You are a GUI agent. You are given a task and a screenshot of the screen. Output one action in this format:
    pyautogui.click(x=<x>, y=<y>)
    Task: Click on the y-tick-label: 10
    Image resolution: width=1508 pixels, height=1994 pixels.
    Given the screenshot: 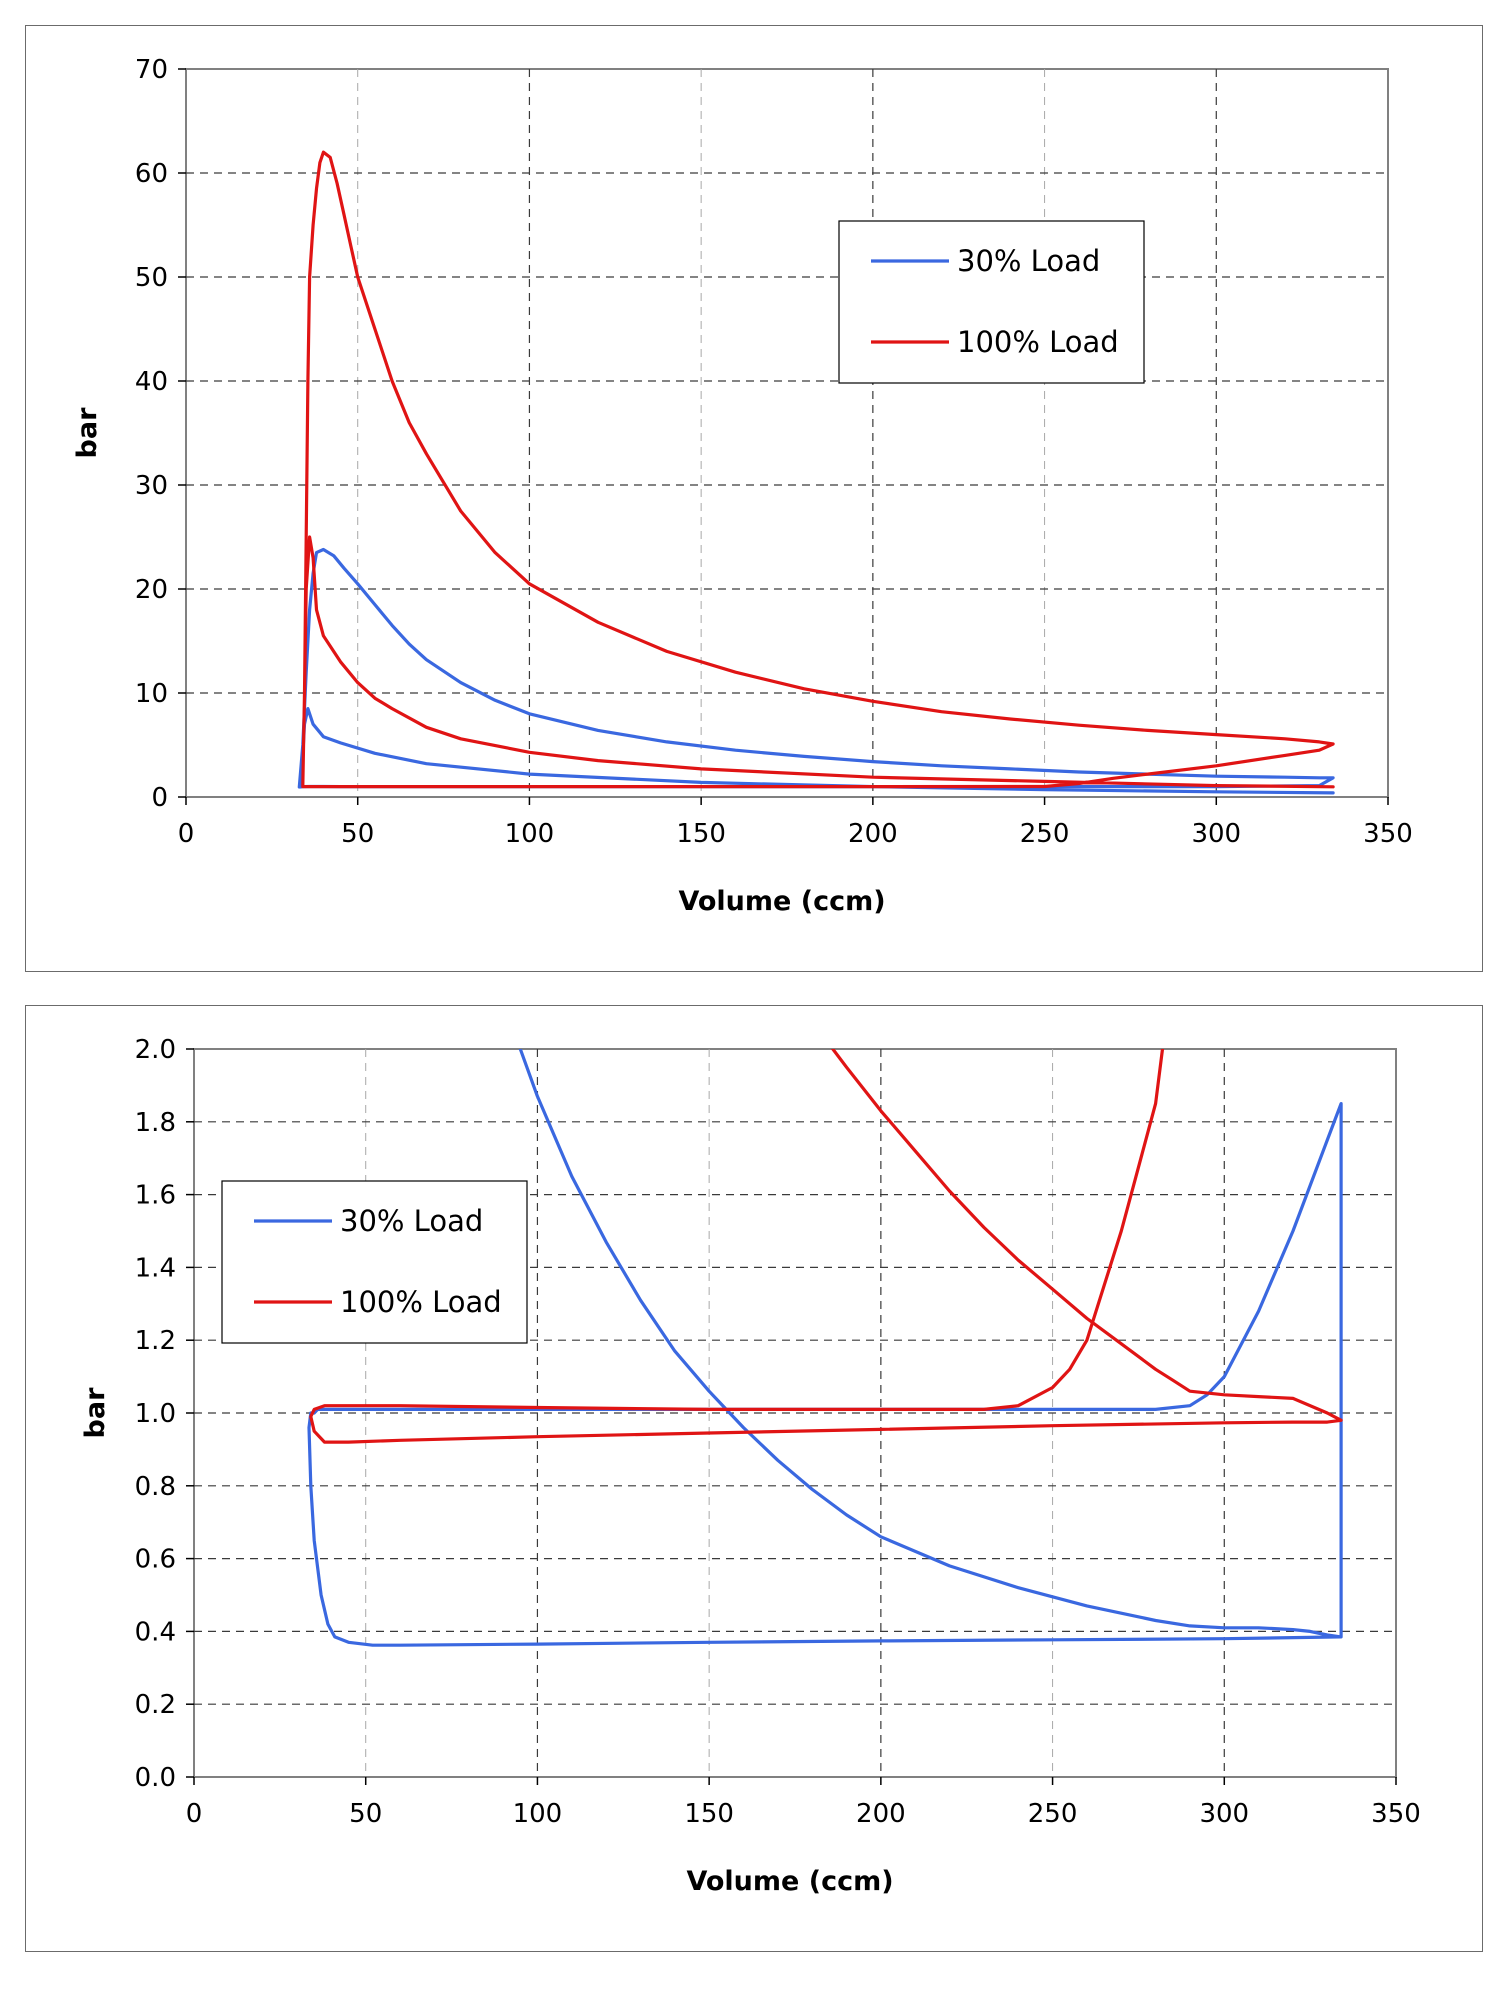 What is the action you would take?
    pyautogui.click(x=151, y=694)
    